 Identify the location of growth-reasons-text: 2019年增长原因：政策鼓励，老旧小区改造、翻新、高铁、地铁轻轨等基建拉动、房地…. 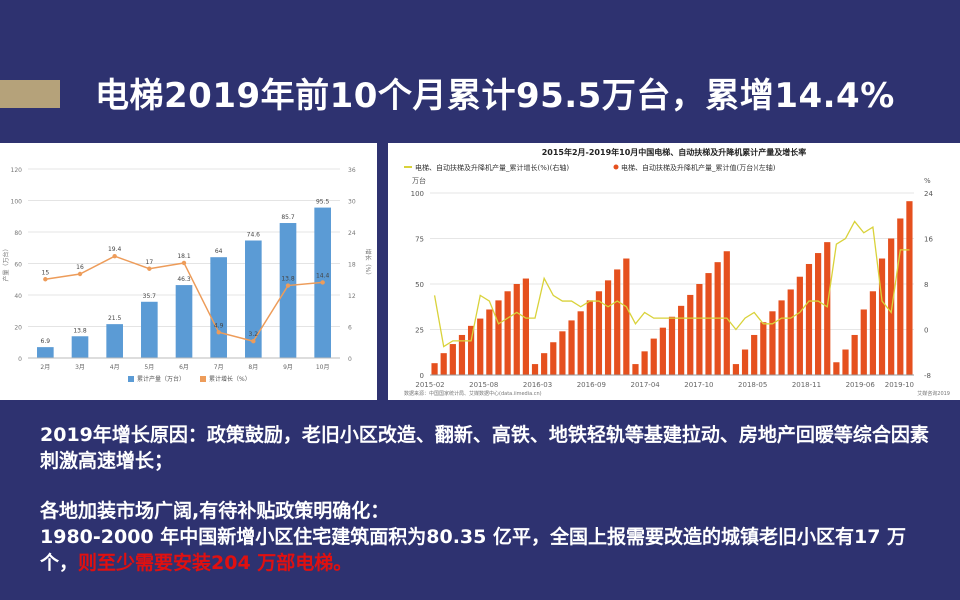
(484, 448).